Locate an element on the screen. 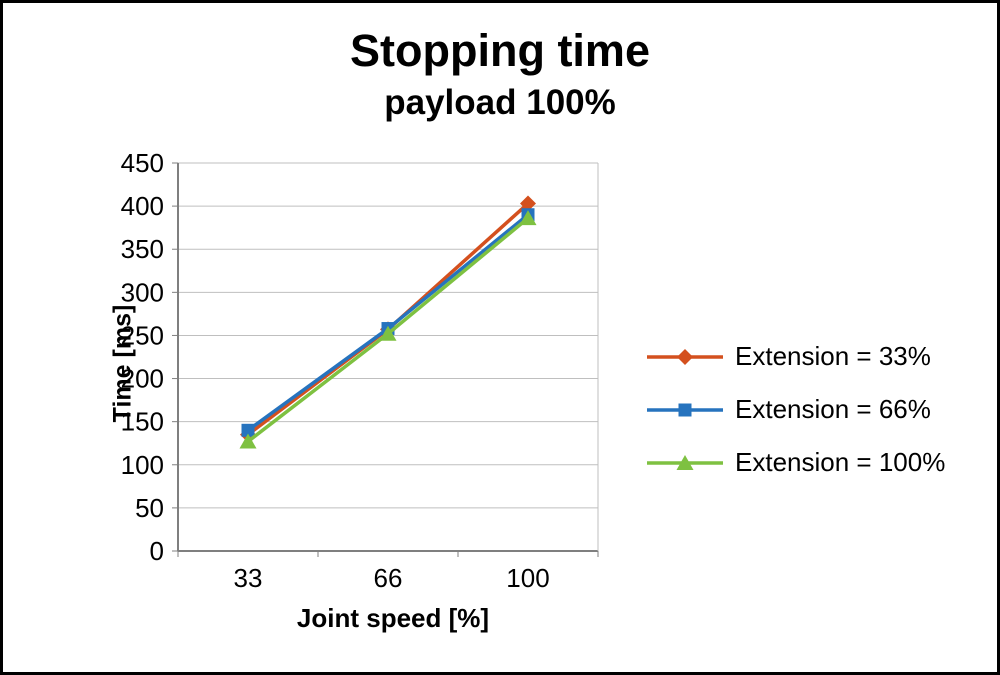 This screenshot has width=1000, height=675. x-tick-label: 100 is located at coordinates (527, 578).